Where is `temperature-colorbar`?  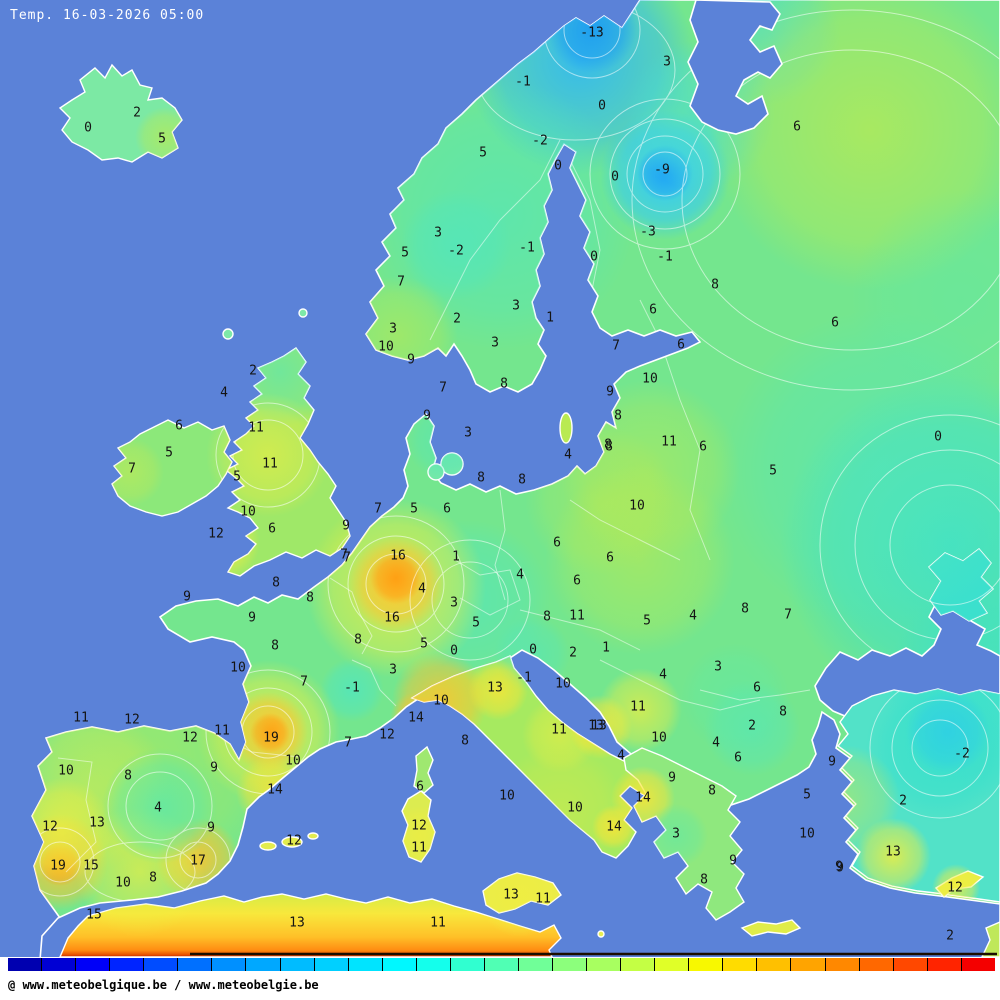 temperature-colorbar is located at coordinates (501, 964).